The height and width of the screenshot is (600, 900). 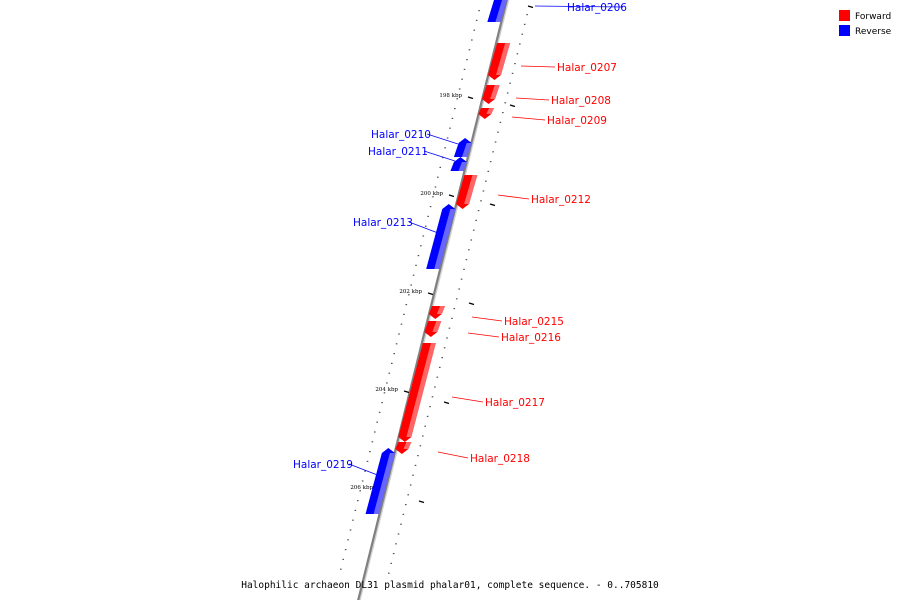 I want to click on gene-halar-0212: Halar_0212, so click(x=523, y=192).